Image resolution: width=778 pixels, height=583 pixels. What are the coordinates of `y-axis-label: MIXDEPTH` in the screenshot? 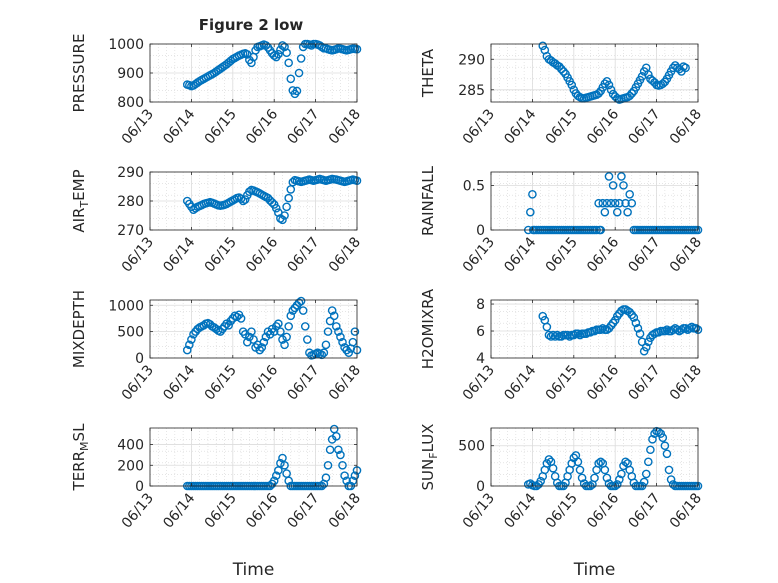 It's located at (79, 329).